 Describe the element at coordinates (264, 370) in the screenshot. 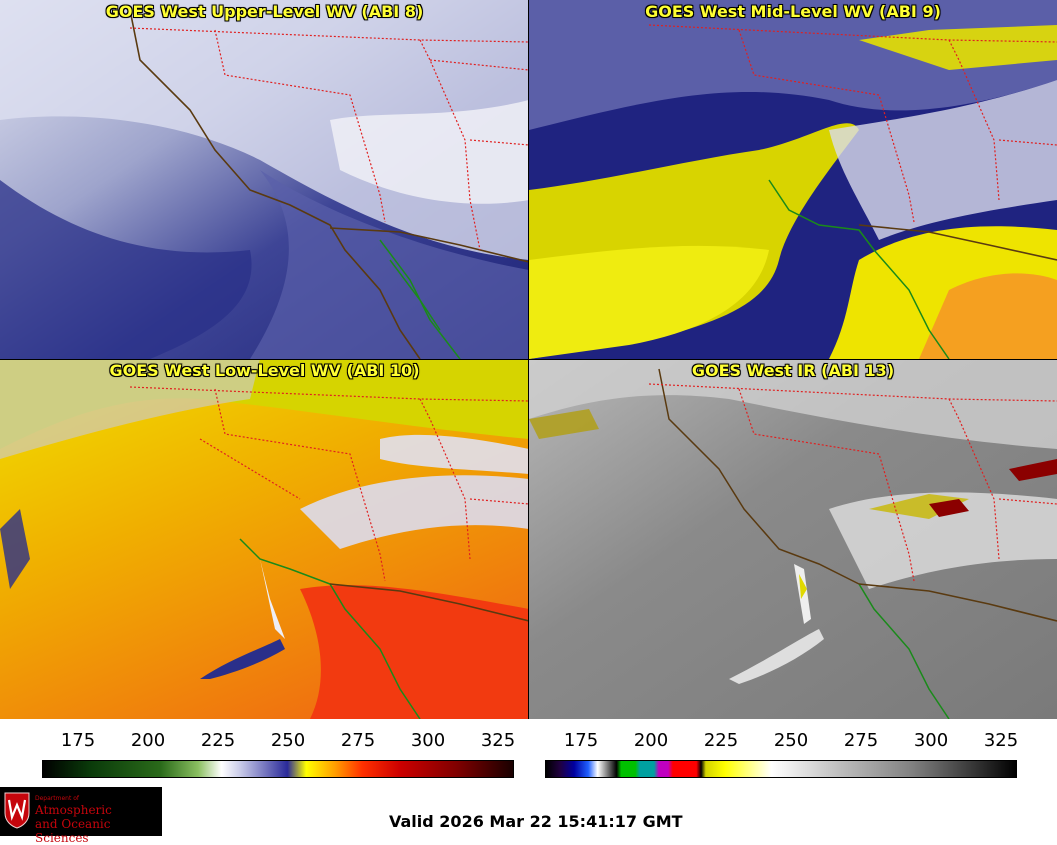

I see `panel-title: GOES West Low-Level WV (ABI 10)` at that location.